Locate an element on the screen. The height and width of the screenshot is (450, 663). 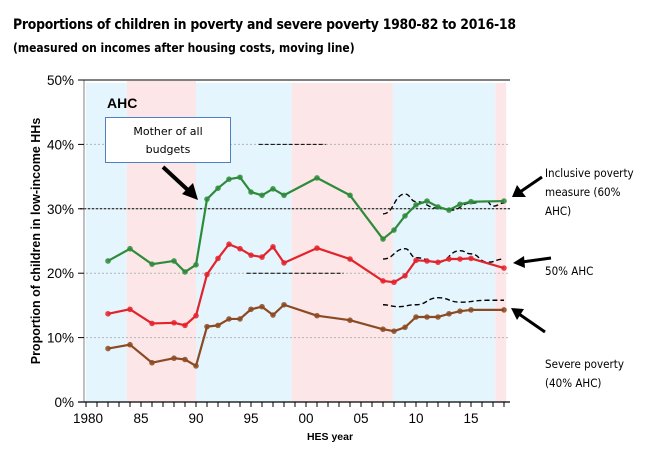
arrow-60-head-icon is located at coordinates (519, 191).